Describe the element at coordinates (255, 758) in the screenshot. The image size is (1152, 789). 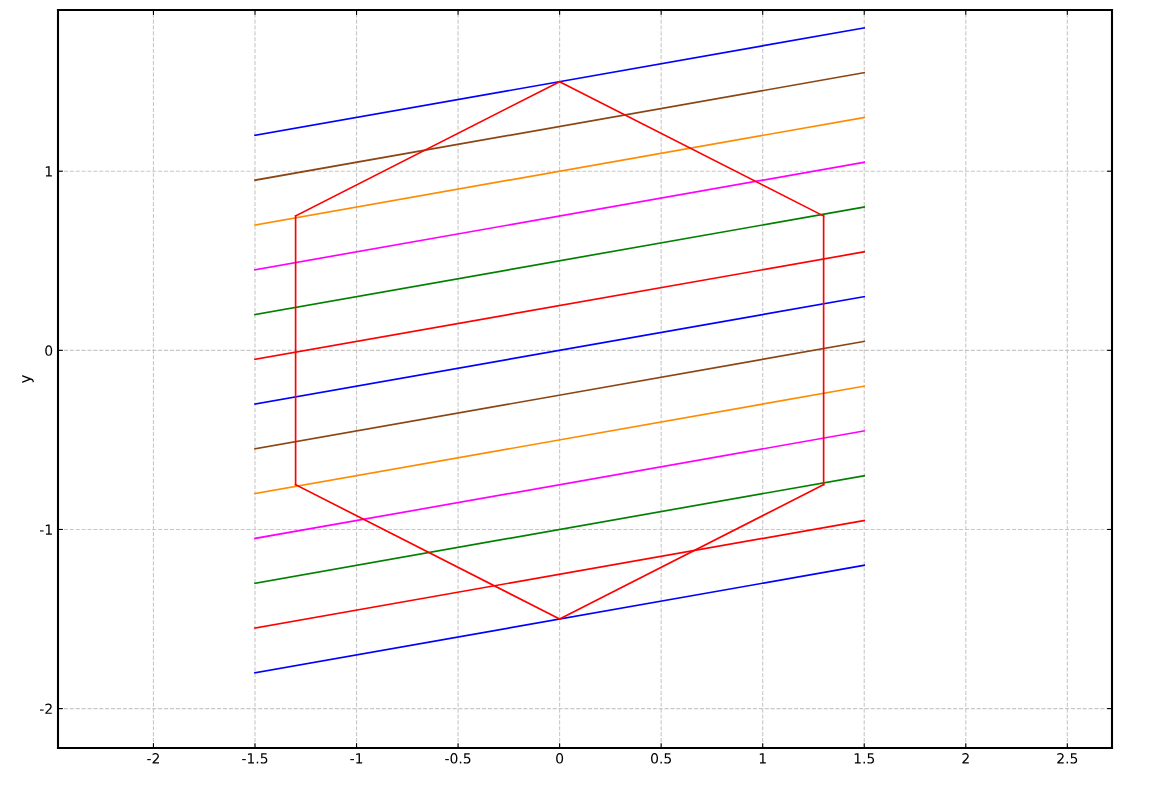
I see `x-tick-label: -1.5` at that location.